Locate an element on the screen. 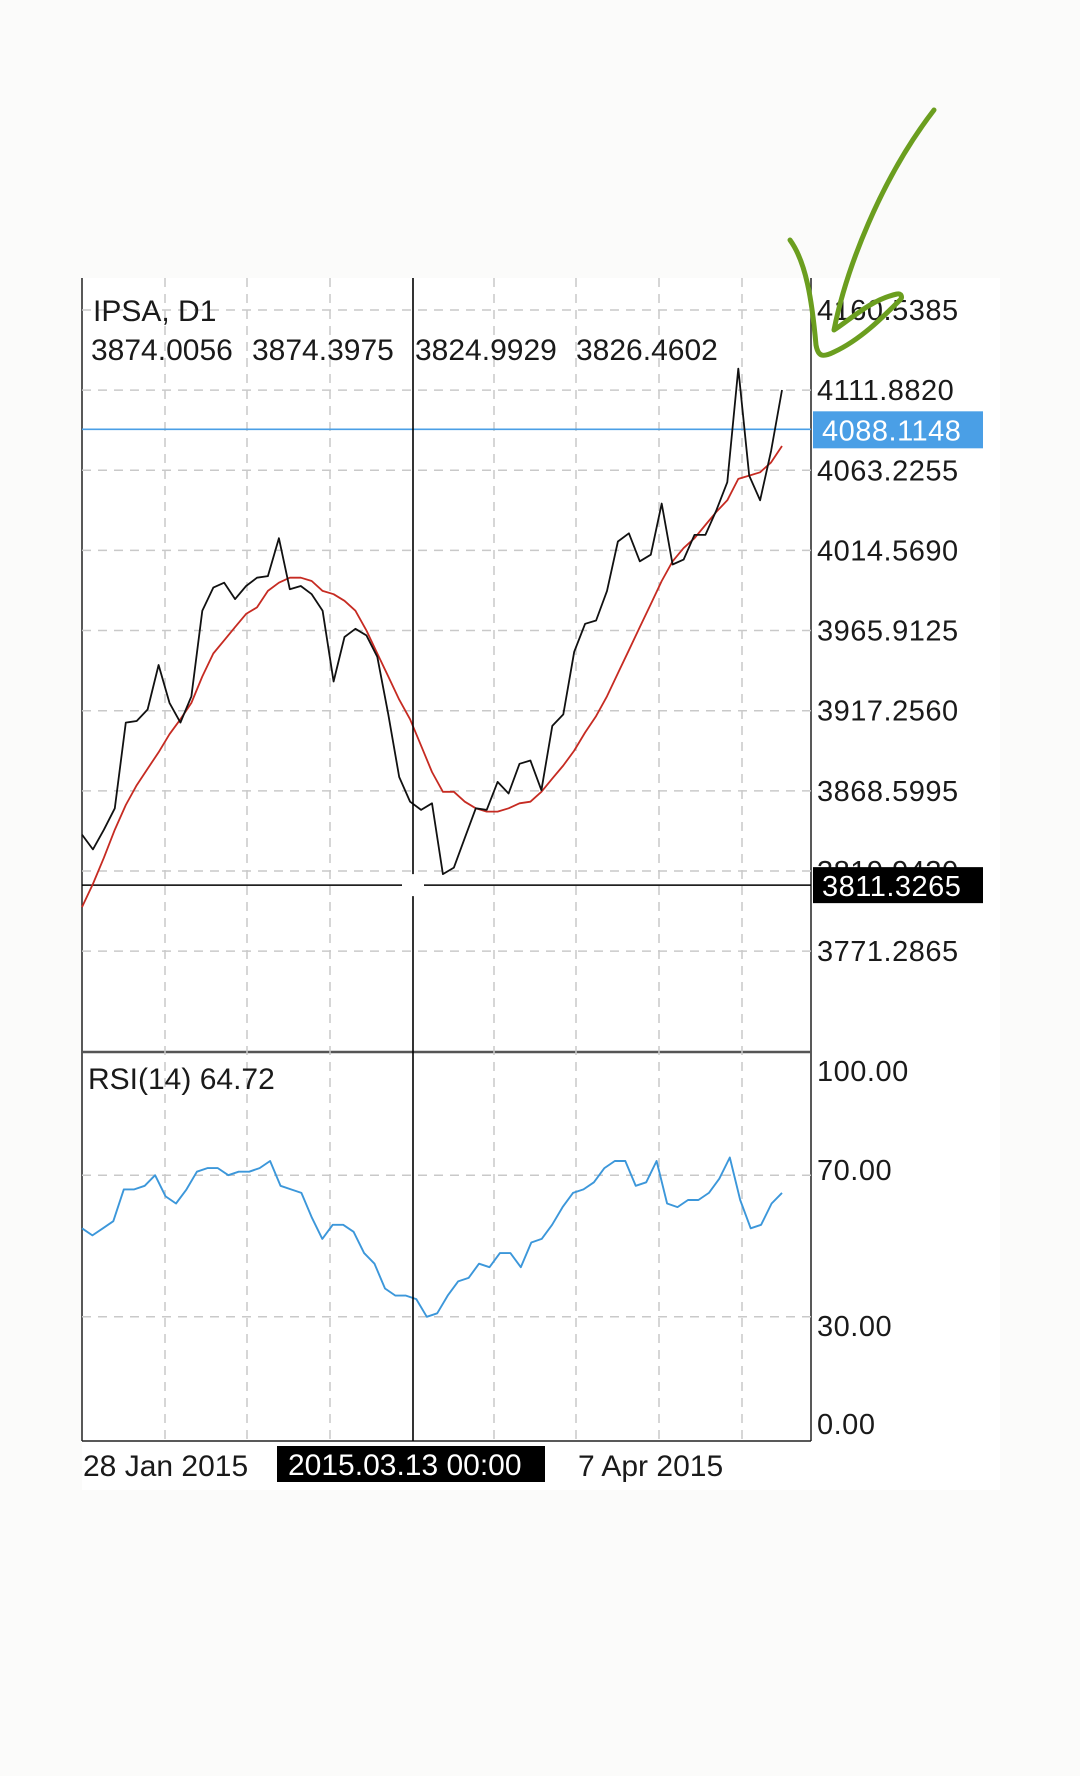 This screenshot has width=1080, height=1776. price-tick-label: 4014.5690 is located at coordinates (888, 551).